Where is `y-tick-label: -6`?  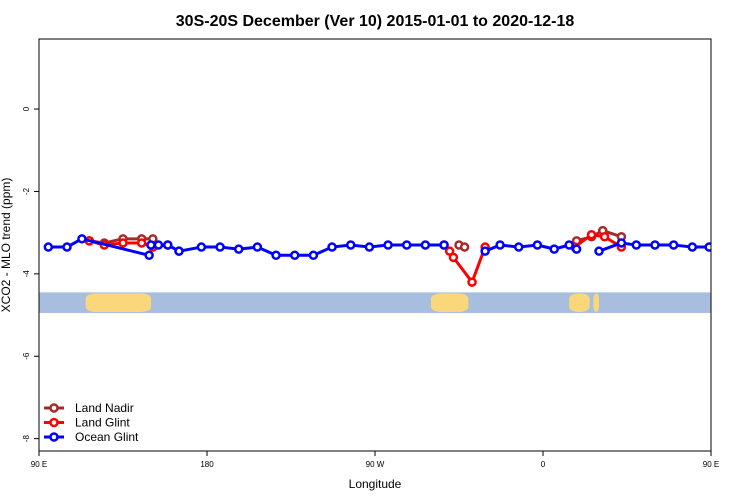
y-tick-label: -6 is located at coordinates (26, 356).